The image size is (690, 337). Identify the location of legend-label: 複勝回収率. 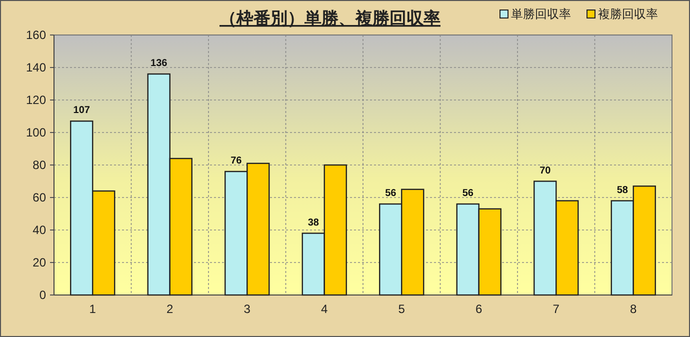
(628, 14).